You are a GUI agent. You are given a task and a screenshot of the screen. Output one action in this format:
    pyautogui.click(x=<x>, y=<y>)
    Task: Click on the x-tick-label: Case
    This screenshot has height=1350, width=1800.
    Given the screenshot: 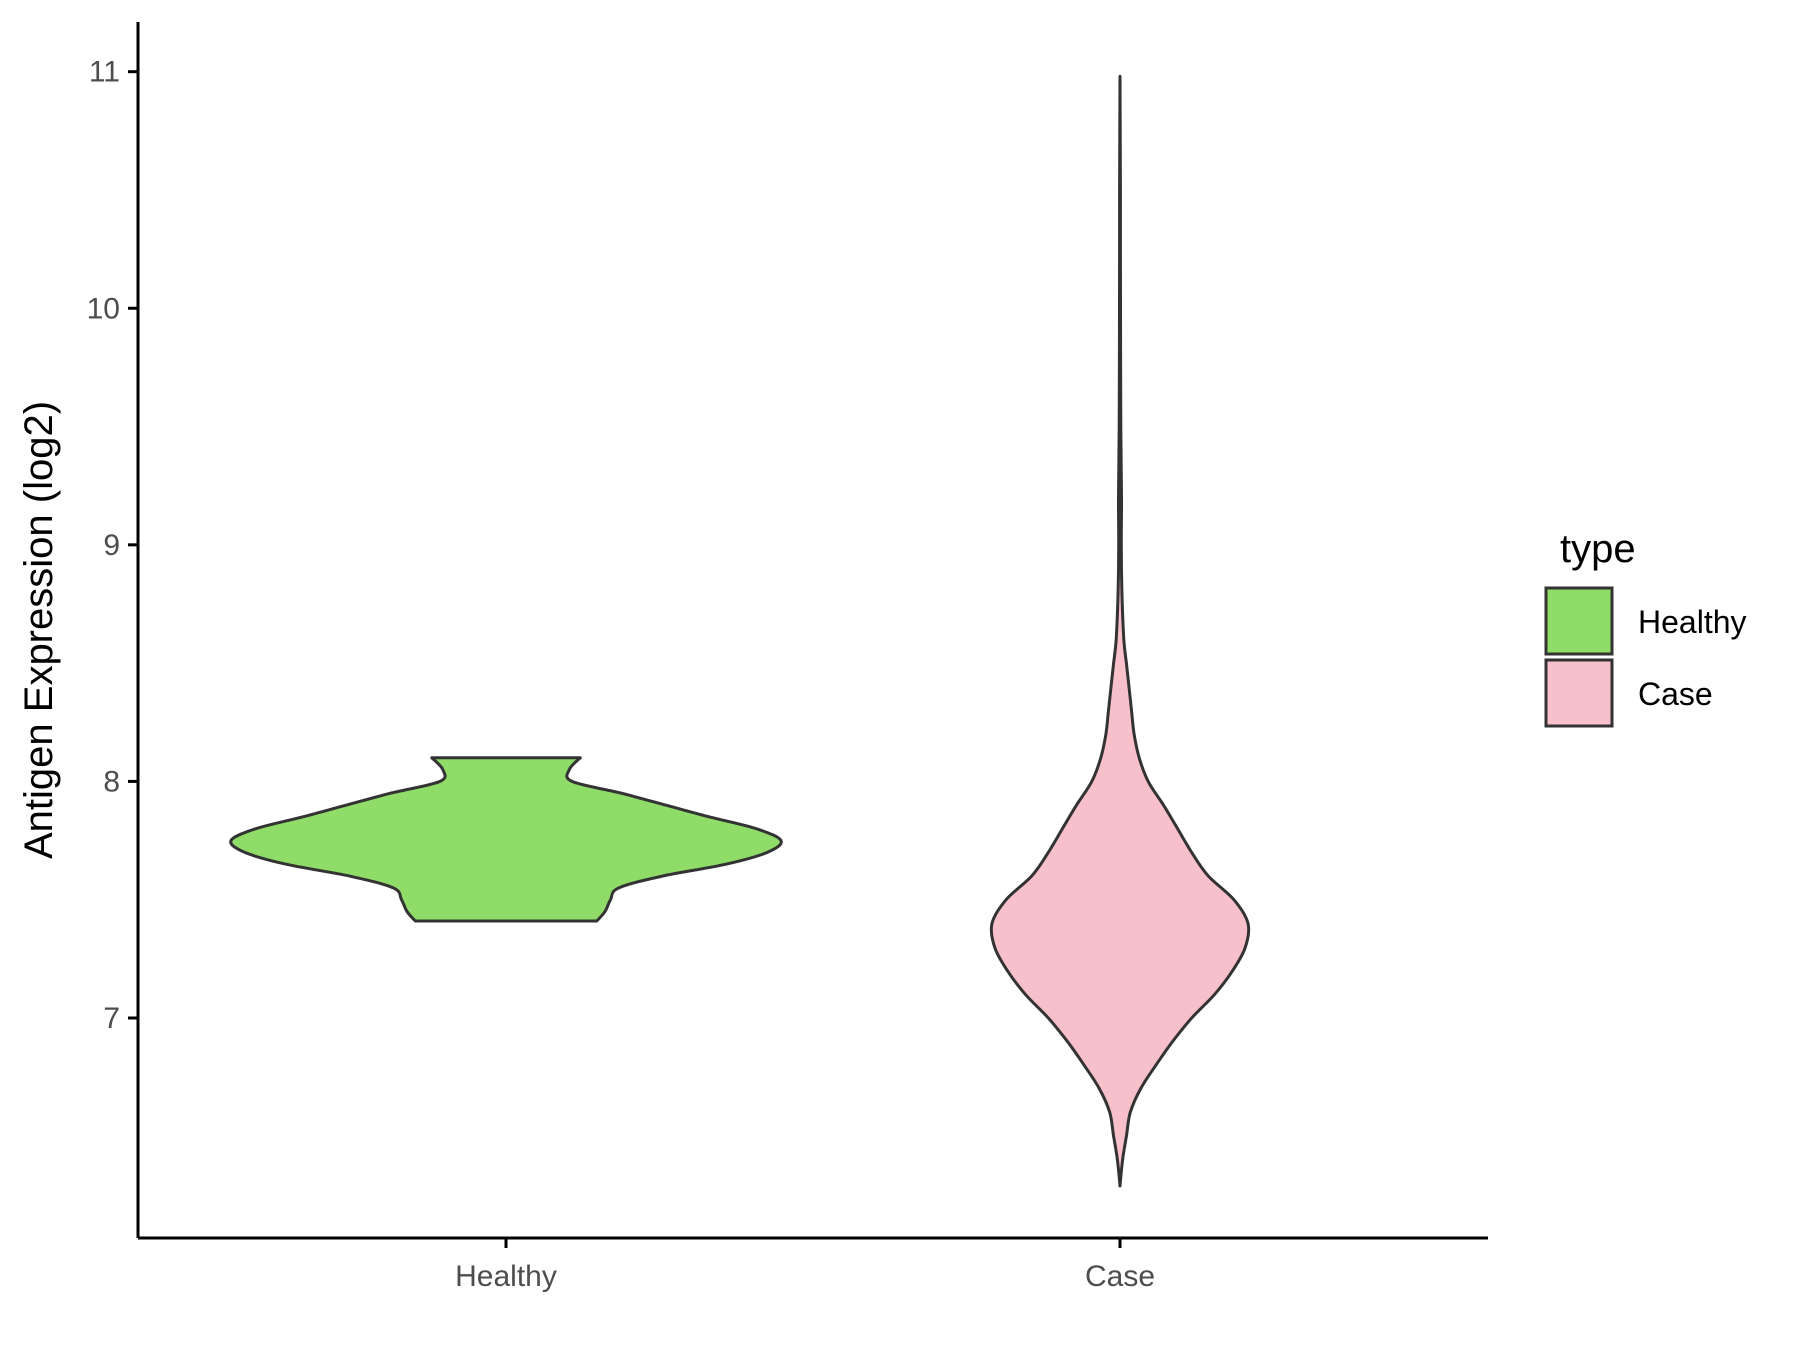 What is the action you would take?
    pyautogui.click(x=1120, y=1276)
    